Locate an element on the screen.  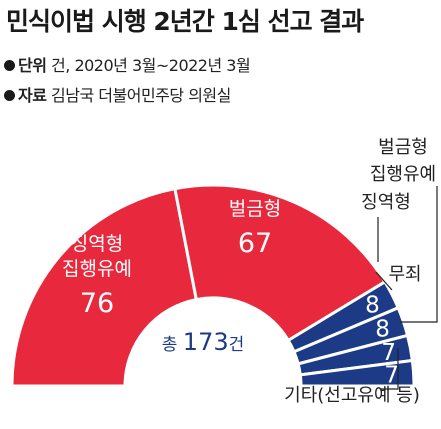
source-label: 자료 is located at coordinates (32, 95).